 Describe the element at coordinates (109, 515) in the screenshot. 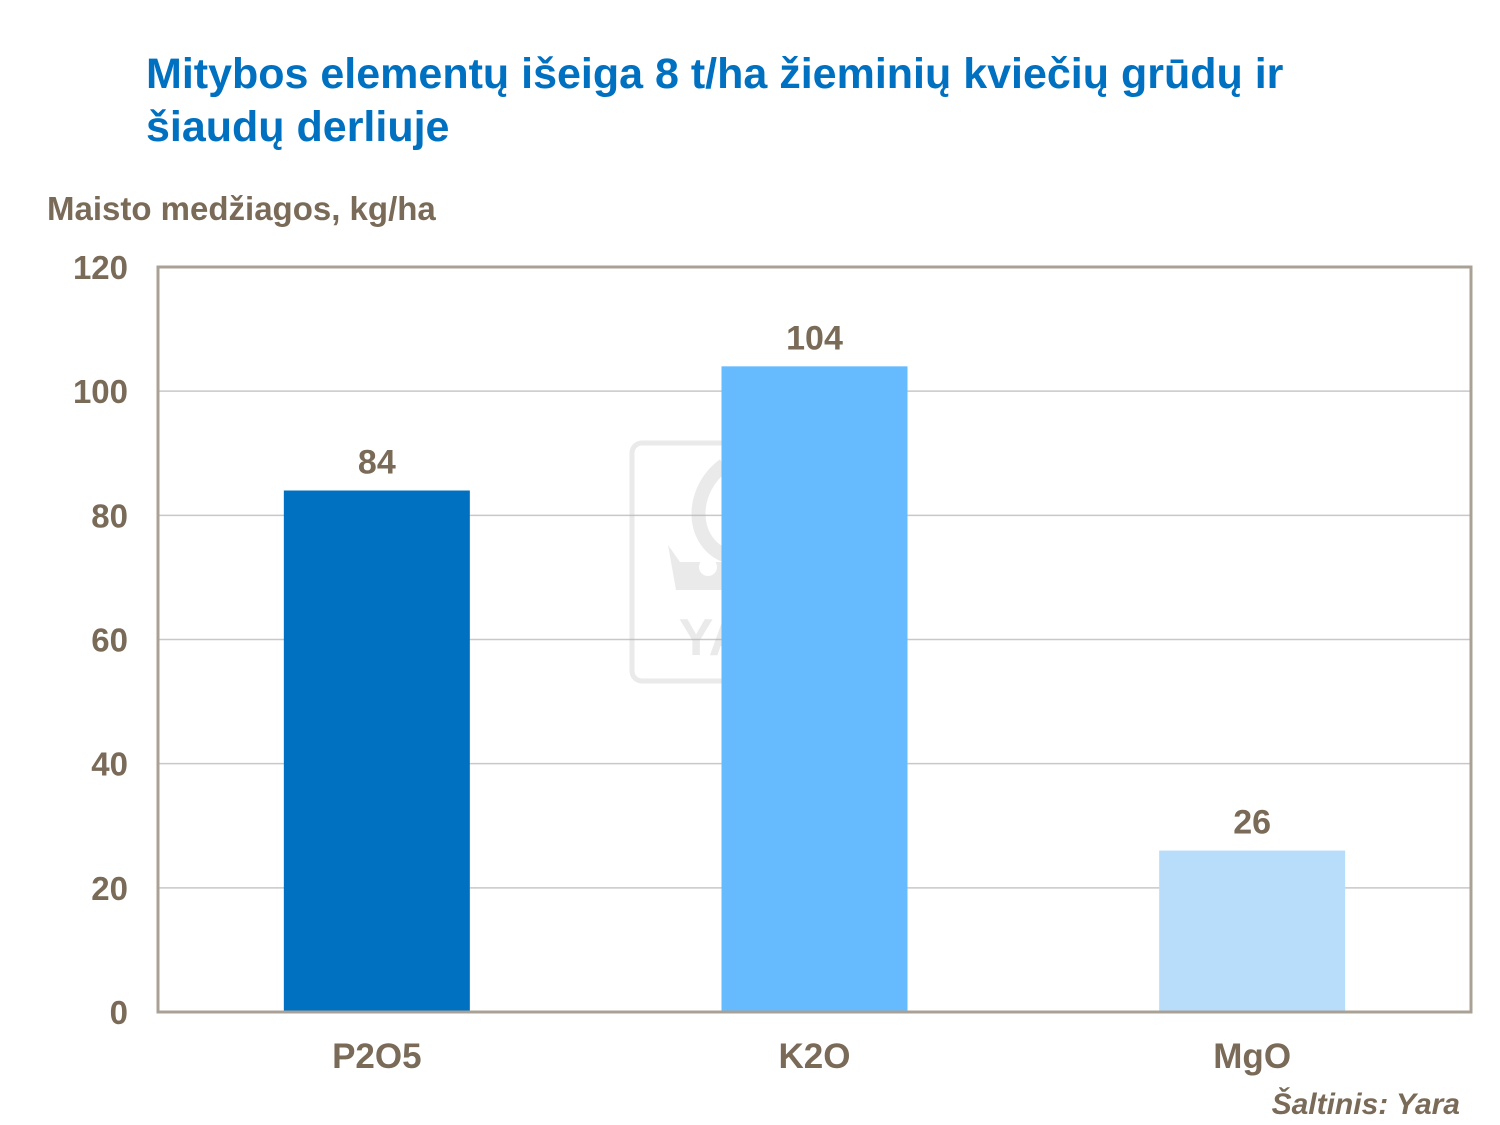

I see `y-tick-80: 80` at that location.